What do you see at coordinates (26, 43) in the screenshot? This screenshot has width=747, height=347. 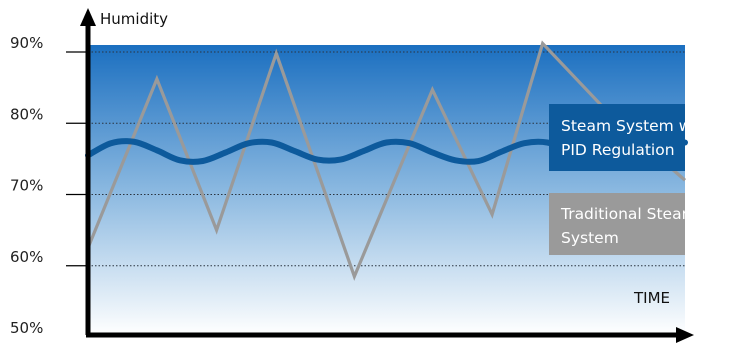 I see `y-tick-label-90: 90%` at bounding box center [26, 43].